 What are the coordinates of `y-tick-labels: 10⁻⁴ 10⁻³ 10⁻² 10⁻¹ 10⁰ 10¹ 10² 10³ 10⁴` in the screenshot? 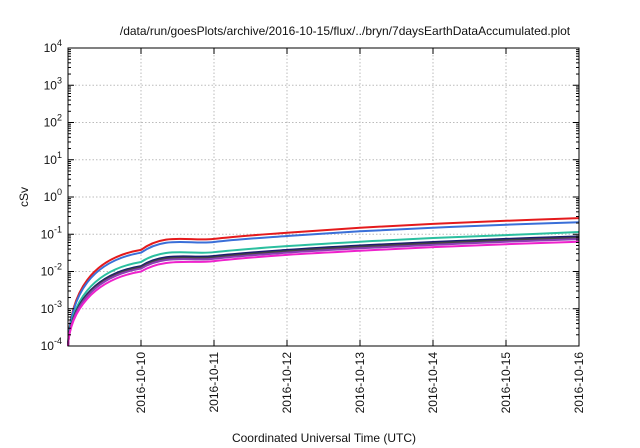 It's located at (51, 195).